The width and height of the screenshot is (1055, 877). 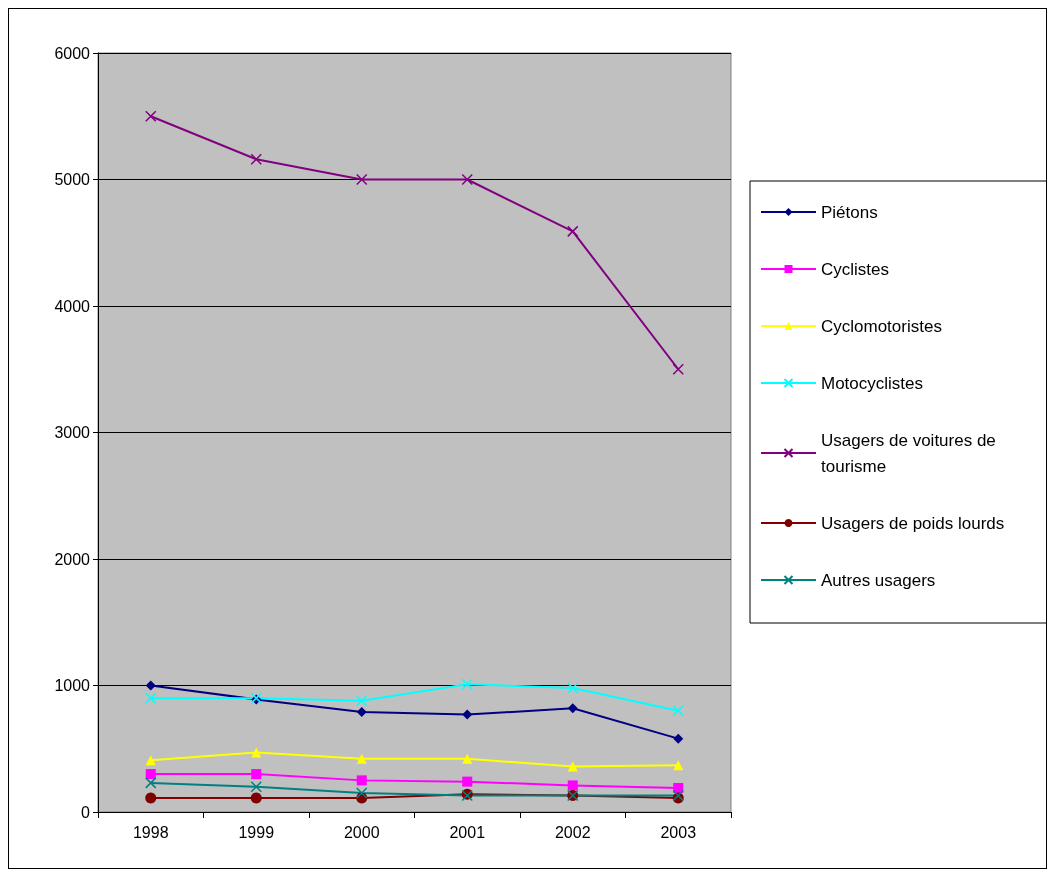 What do you see at coordinates (855, 269) in the screenshot?
I see `legend-label: Cyclistes` at bounding box center [855, 269].